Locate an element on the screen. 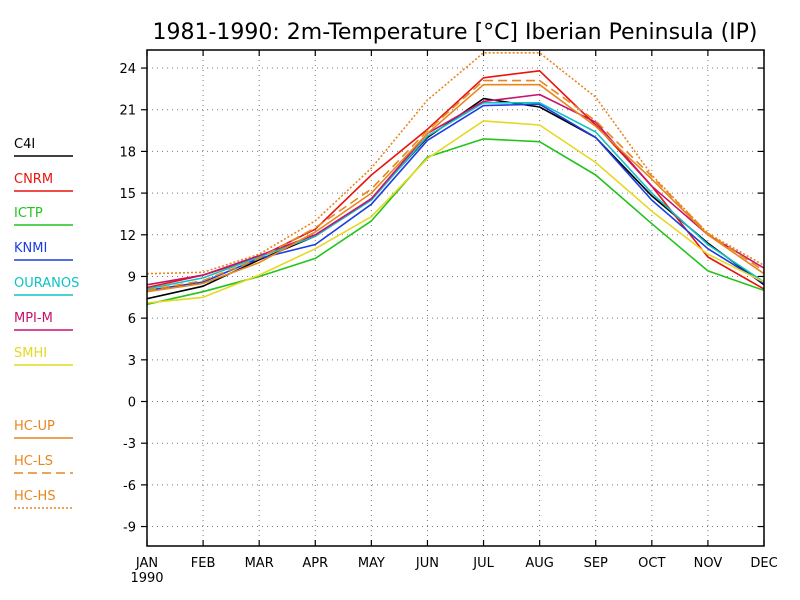  legend-label-smhi: SMHI is located at coordinates (30, 353).